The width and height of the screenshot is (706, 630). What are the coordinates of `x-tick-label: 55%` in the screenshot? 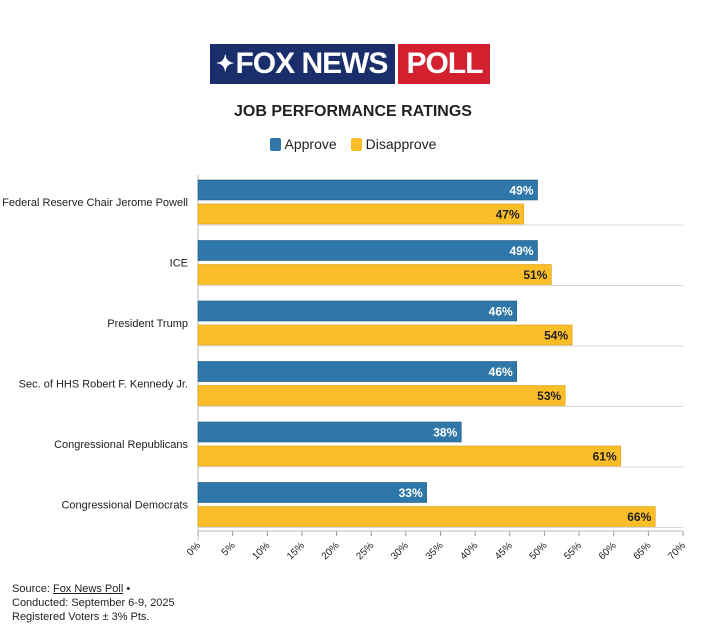 It's located at (573, 551).